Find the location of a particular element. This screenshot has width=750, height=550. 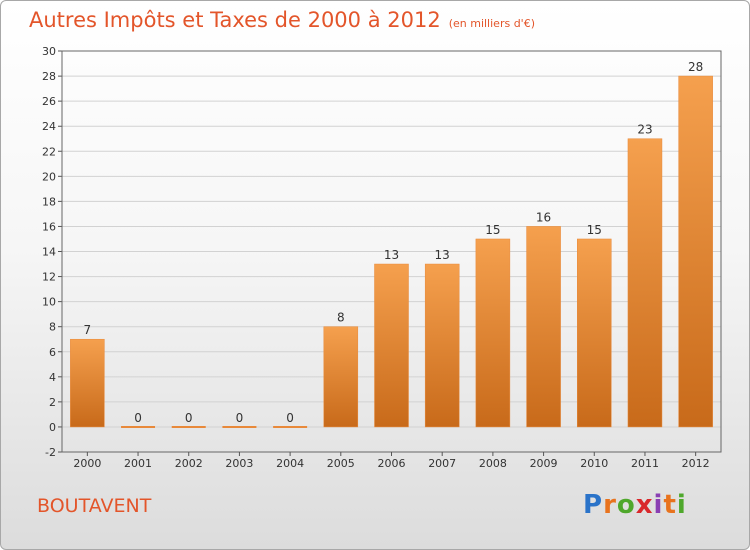

logo-letter: r is located at coordinates (610, 505).